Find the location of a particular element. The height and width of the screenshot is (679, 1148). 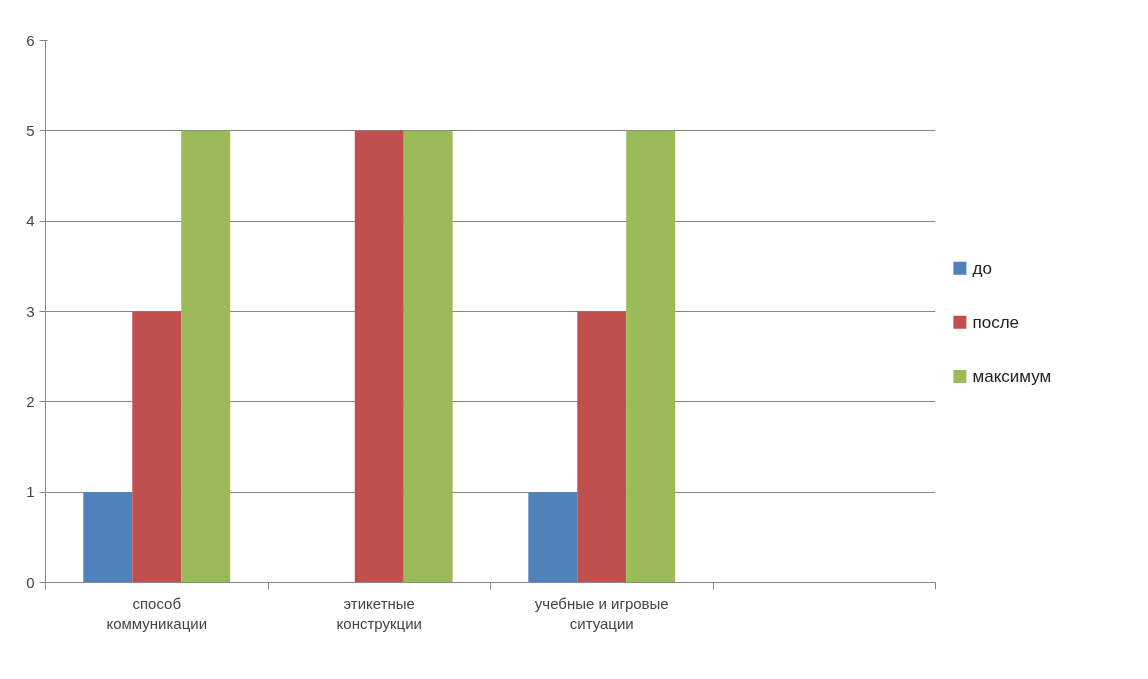

legend-label: до is located at coordinates (982, 268).